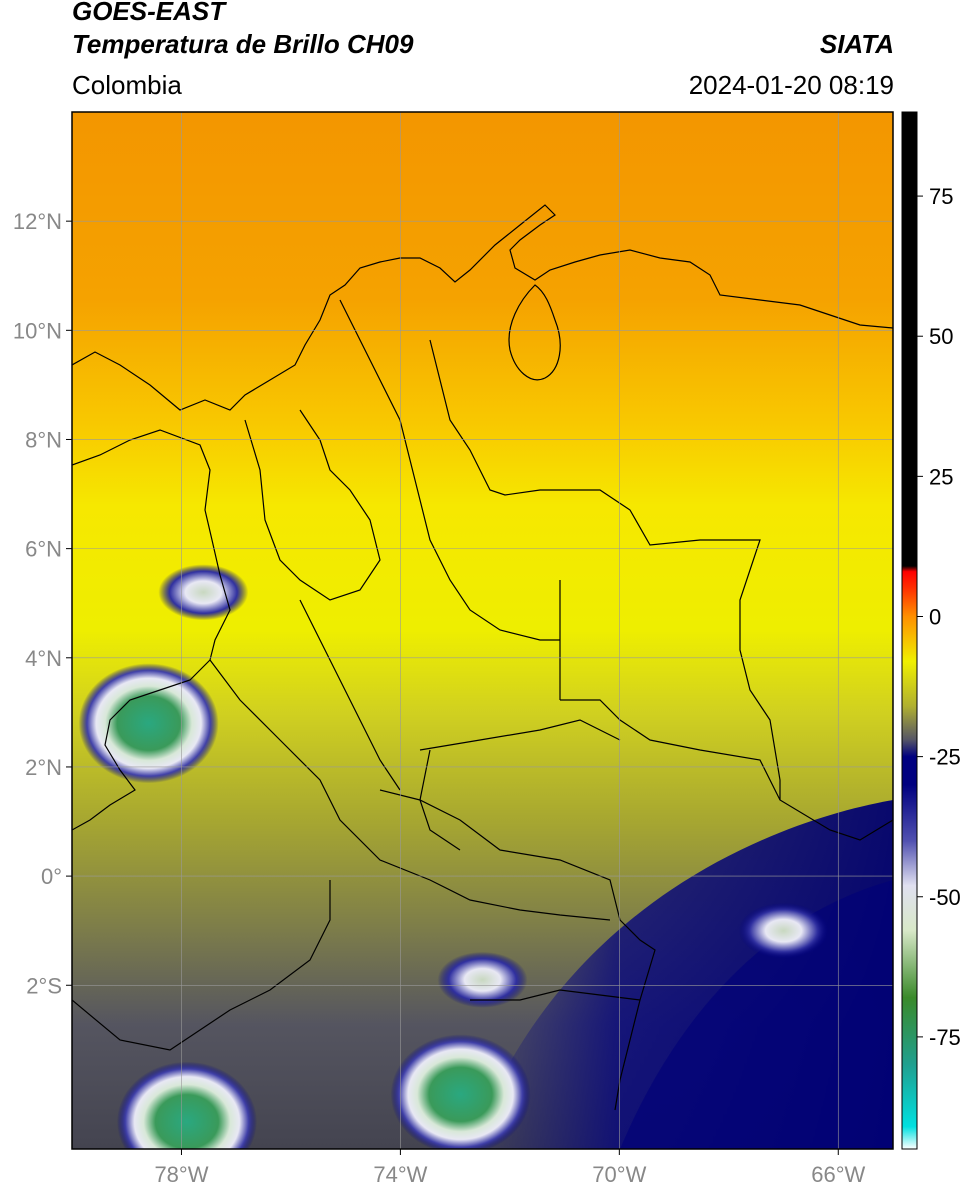 The image size is (966, 1190). Describe the element at coordinates (43, 658) in the screenshot. I see `lat-tick-label: 4°N` at that location.